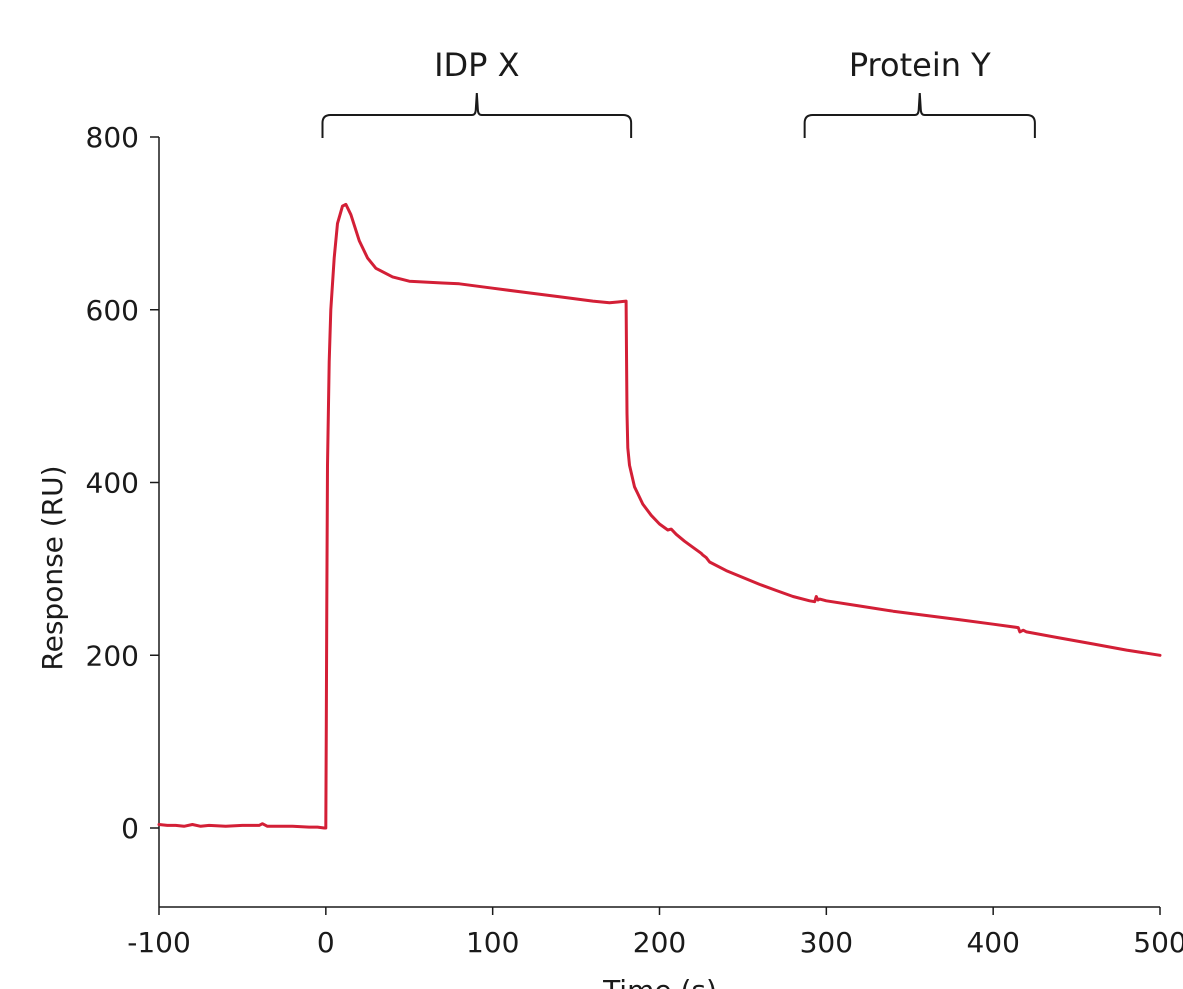  What do you see at coordinates (492, 942) in the screenshot?
I see `x-tick-label: 100` at bounding box center [492, 942].